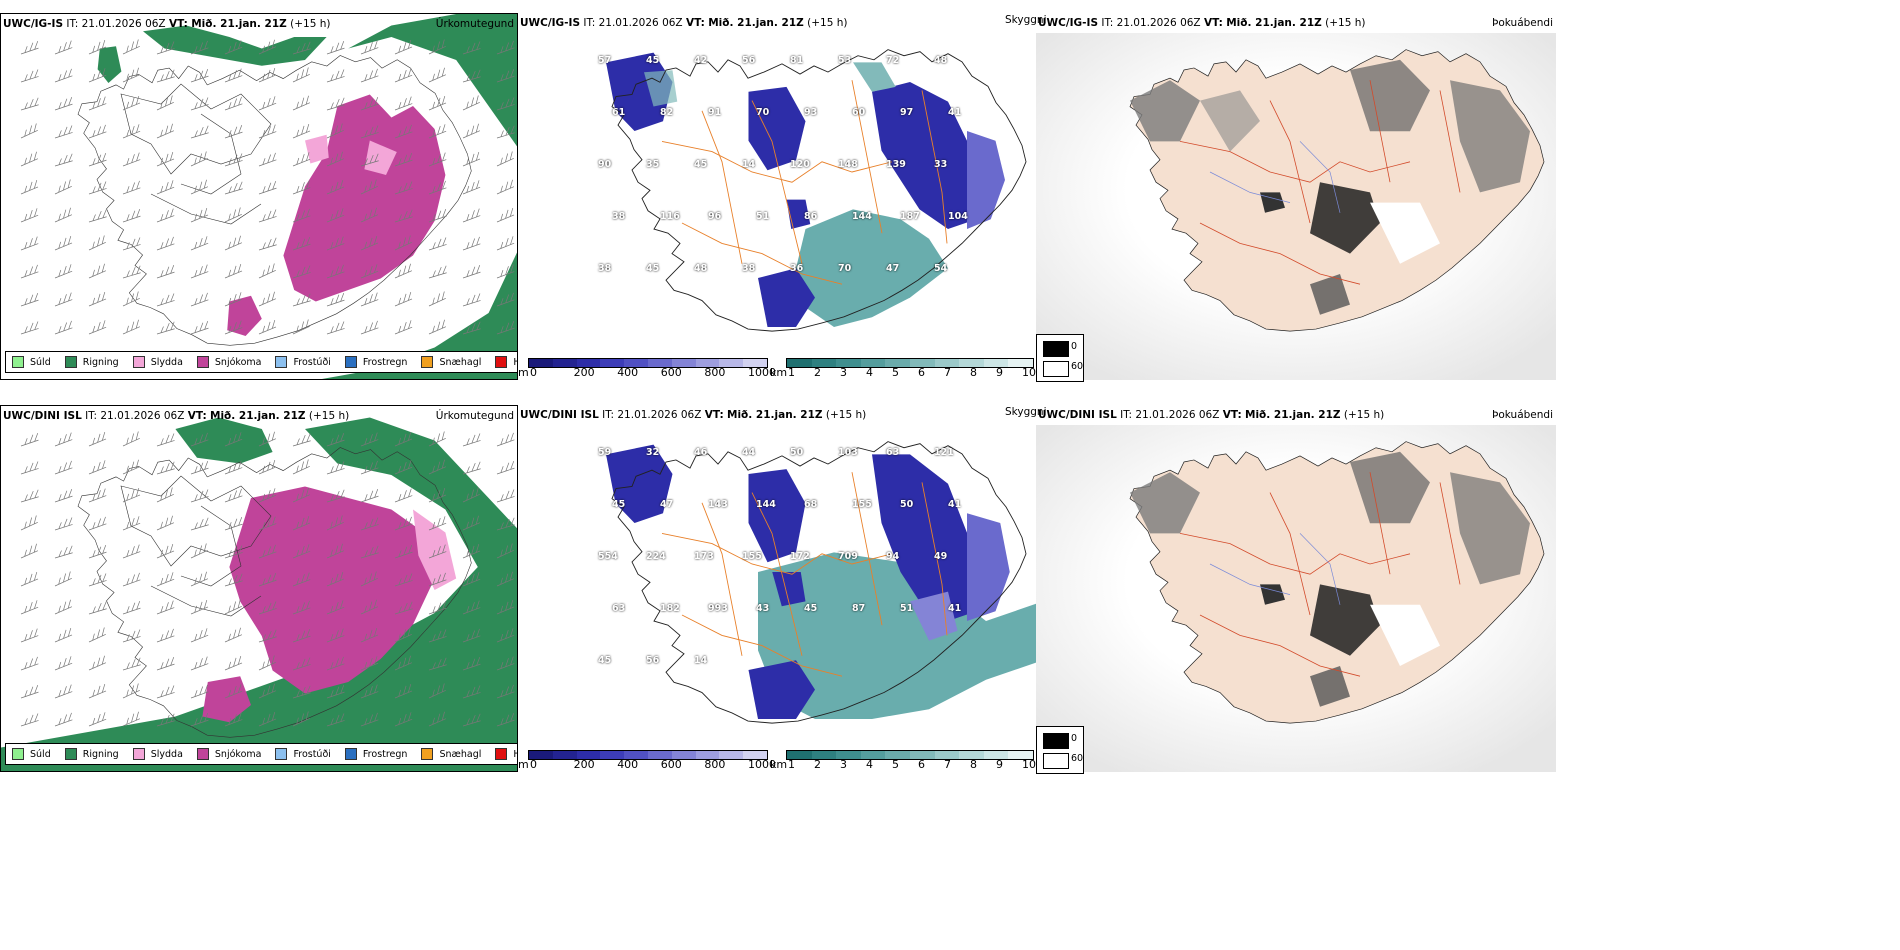  What do you see at coordinates (228, 754) in the screenshot?
I see `legend-item: Snjókoma` at bounding box center [228, 754].